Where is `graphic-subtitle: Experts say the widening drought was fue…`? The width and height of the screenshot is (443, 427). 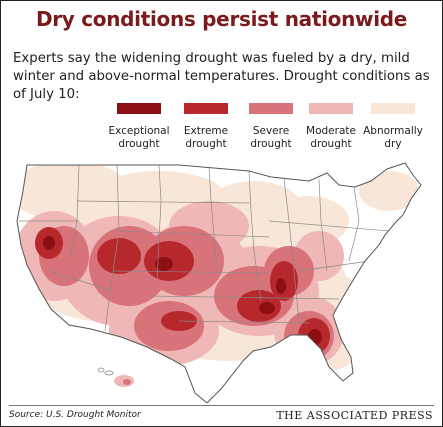
graphic-subtitle: Experts say the widening drought was fue… is located at coordinates (221, 76).